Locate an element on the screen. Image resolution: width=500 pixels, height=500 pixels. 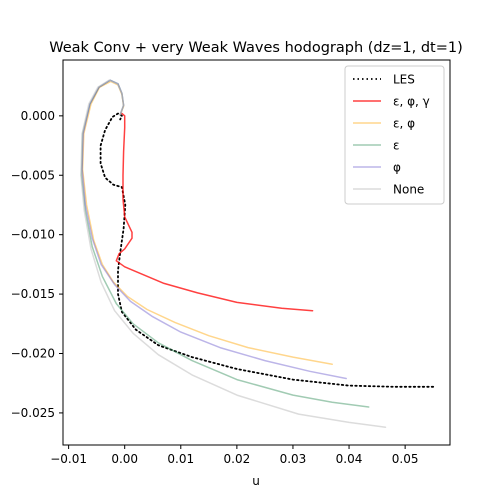
y-tick-label: −0.020 is located at coordinates (33, 354).